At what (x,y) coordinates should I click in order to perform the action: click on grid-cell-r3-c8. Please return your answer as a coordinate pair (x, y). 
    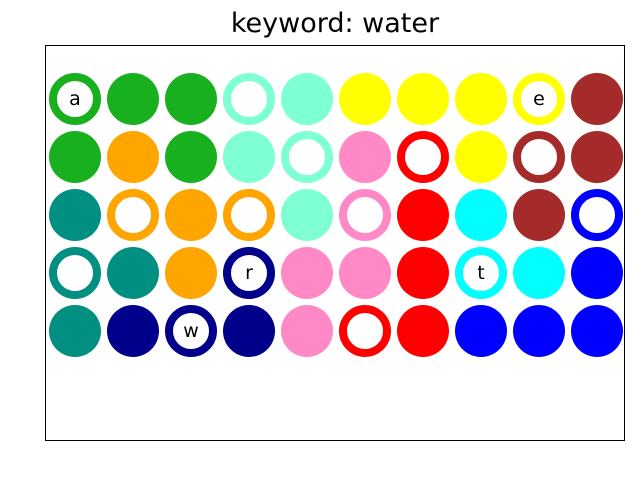
    Looking at the image, I should click on (539, 273).